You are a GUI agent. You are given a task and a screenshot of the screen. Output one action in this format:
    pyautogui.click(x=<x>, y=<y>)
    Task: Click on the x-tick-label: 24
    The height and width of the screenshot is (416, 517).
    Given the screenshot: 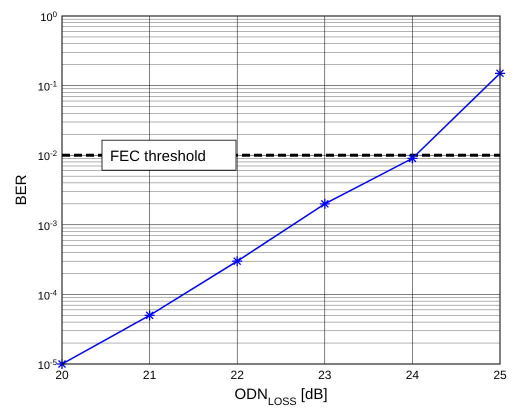 What is the action you would take?
    pyautogui.click(x=413, y=375)
    